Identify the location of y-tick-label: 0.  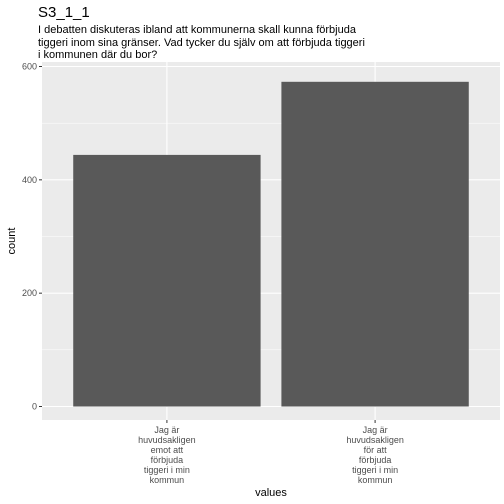
(34, 407).